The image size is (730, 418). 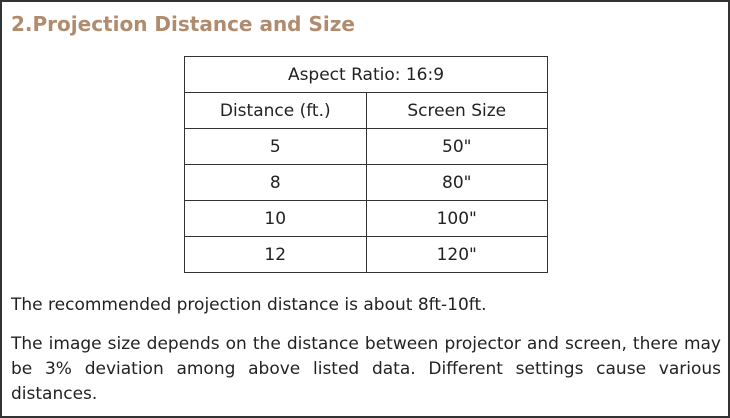 I want to click on cell: 10, so click(x=275, y=218).